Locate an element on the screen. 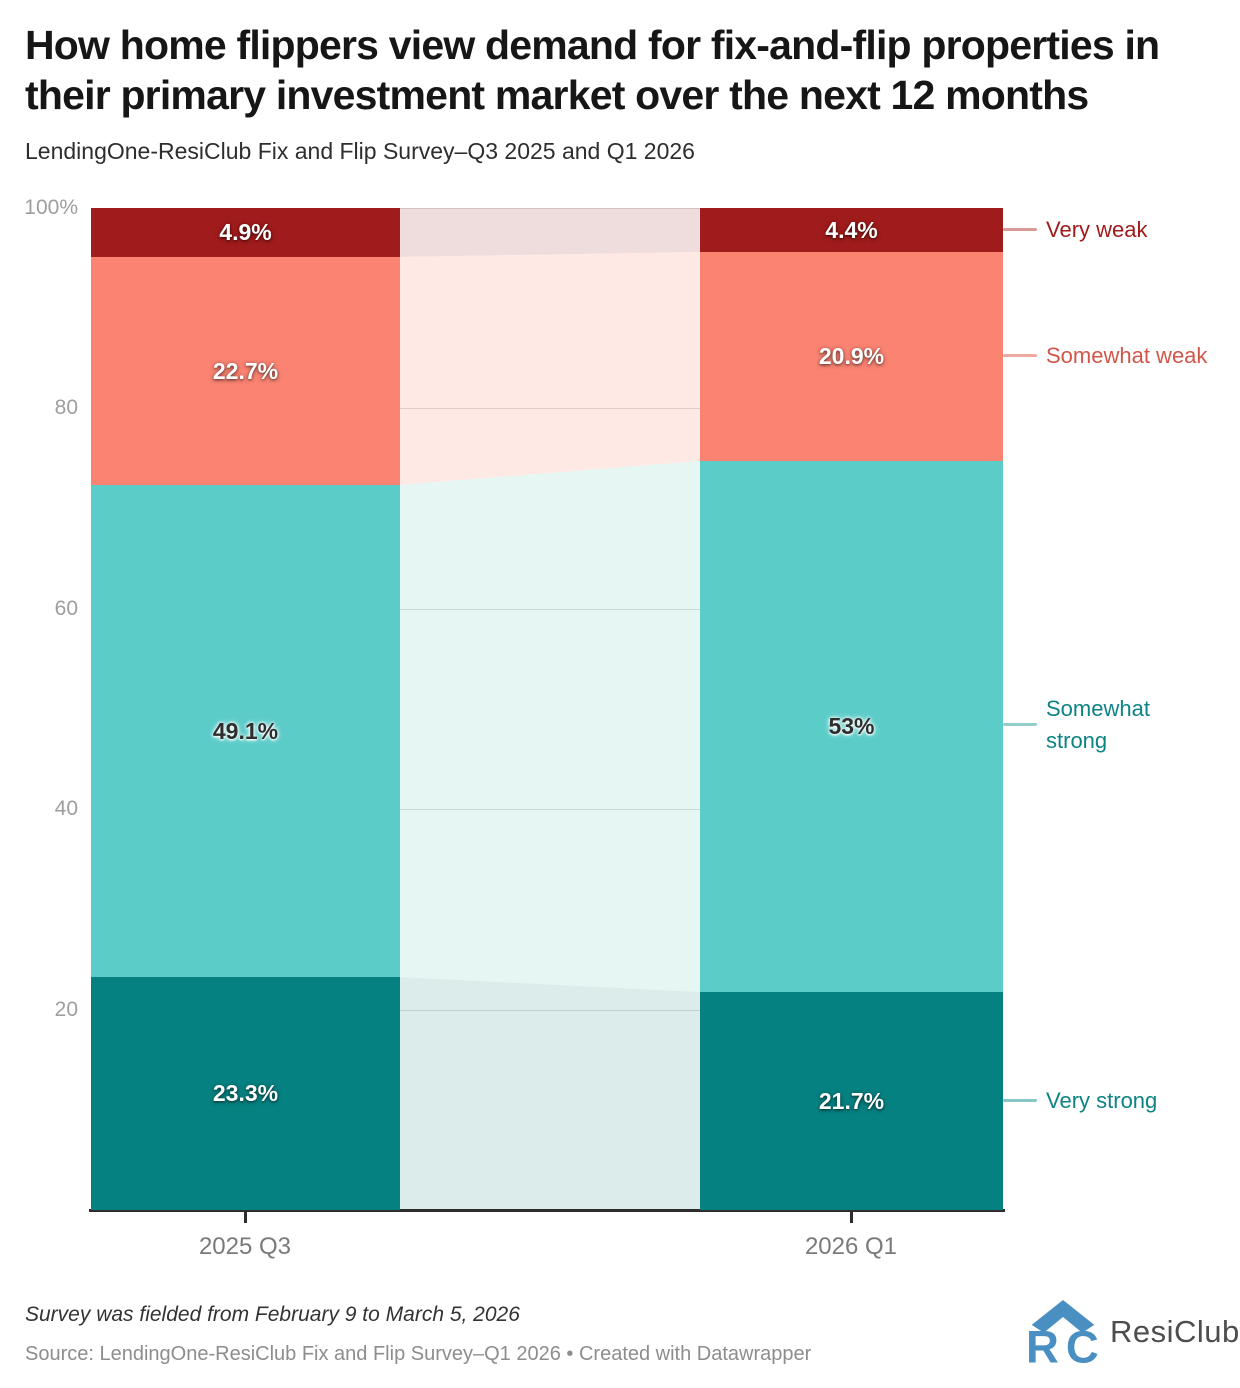 This screenshot has height=1388, width=1240. legend-label: Very strong is located at coordinates (1102, 1100).